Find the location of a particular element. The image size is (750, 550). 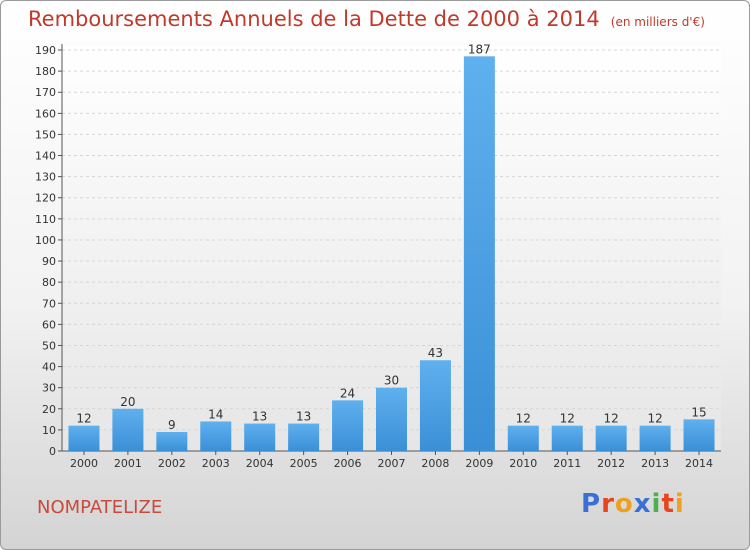

data-label-2004: 13 is located at coordinates (259, 417).